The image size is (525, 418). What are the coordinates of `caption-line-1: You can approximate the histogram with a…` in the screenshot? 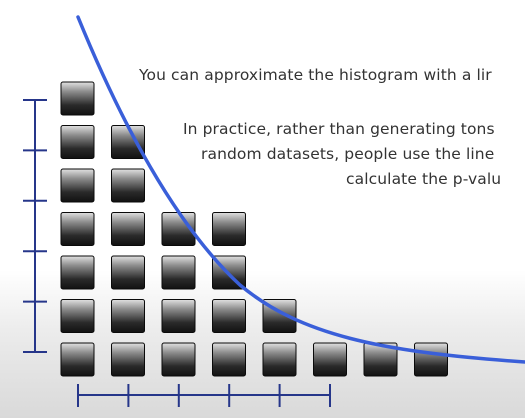 It's located at (315, 75).